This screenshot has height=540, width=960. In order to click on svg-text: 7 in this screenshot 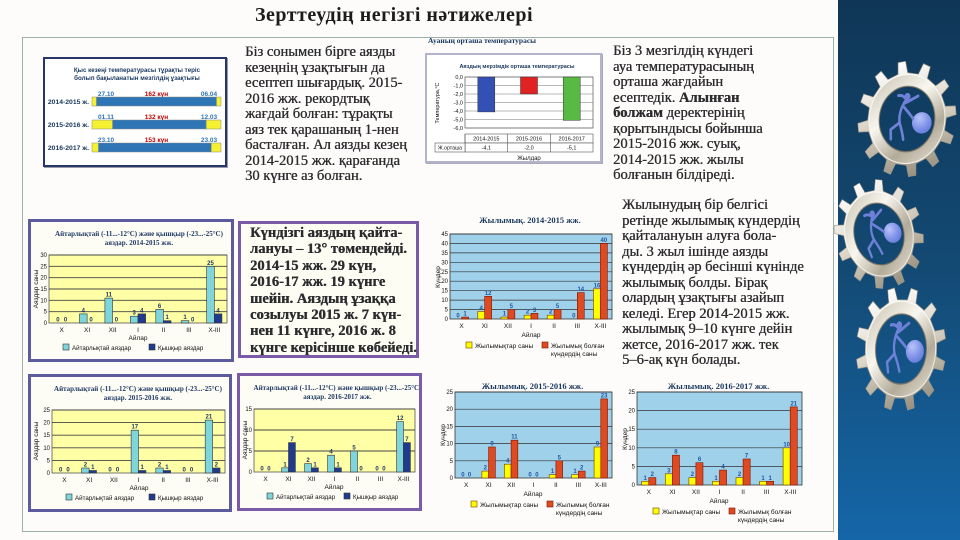, I will do `click(407, 440)`.